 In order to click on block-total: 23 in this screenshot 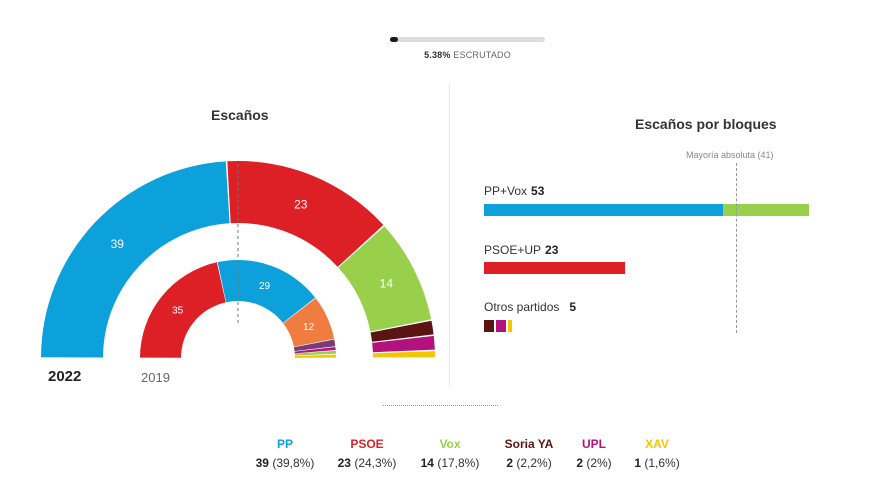, I will do `click(552, 250)`.